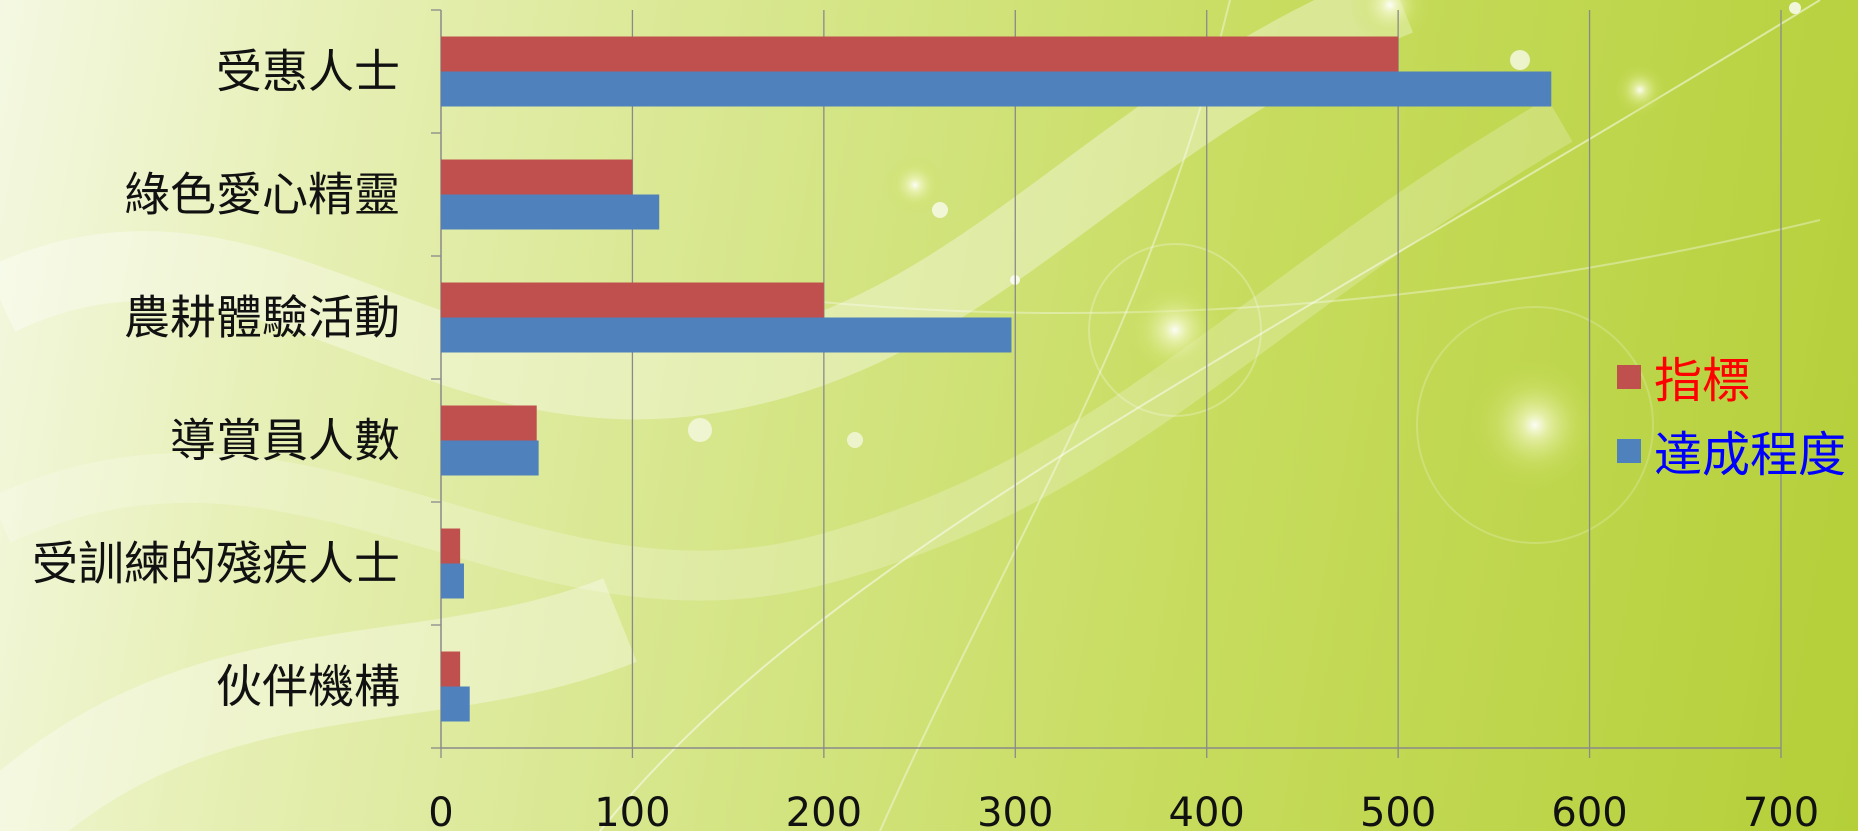  I want to click on x-tick-label: 500, so click(1398, 810).